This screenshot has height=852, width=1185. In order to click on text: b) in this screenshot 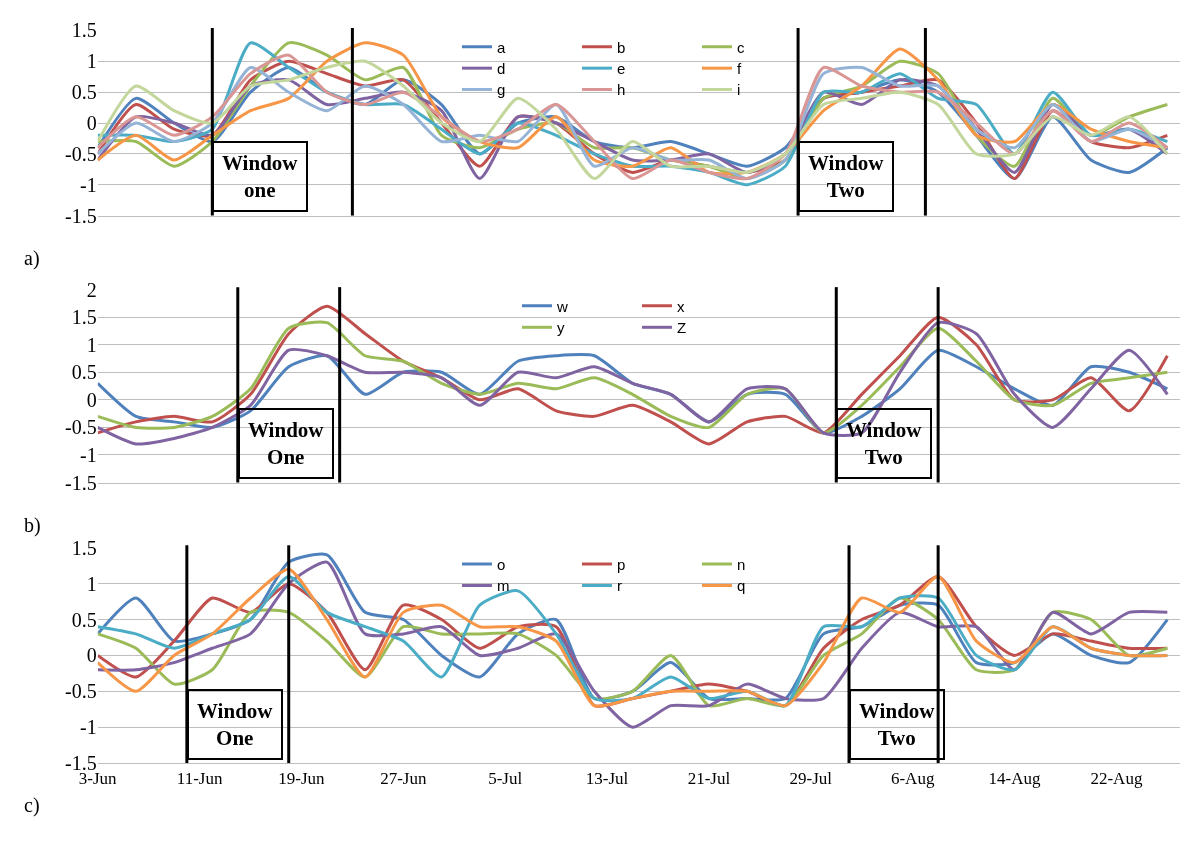, I will do `click(32, 525)`.